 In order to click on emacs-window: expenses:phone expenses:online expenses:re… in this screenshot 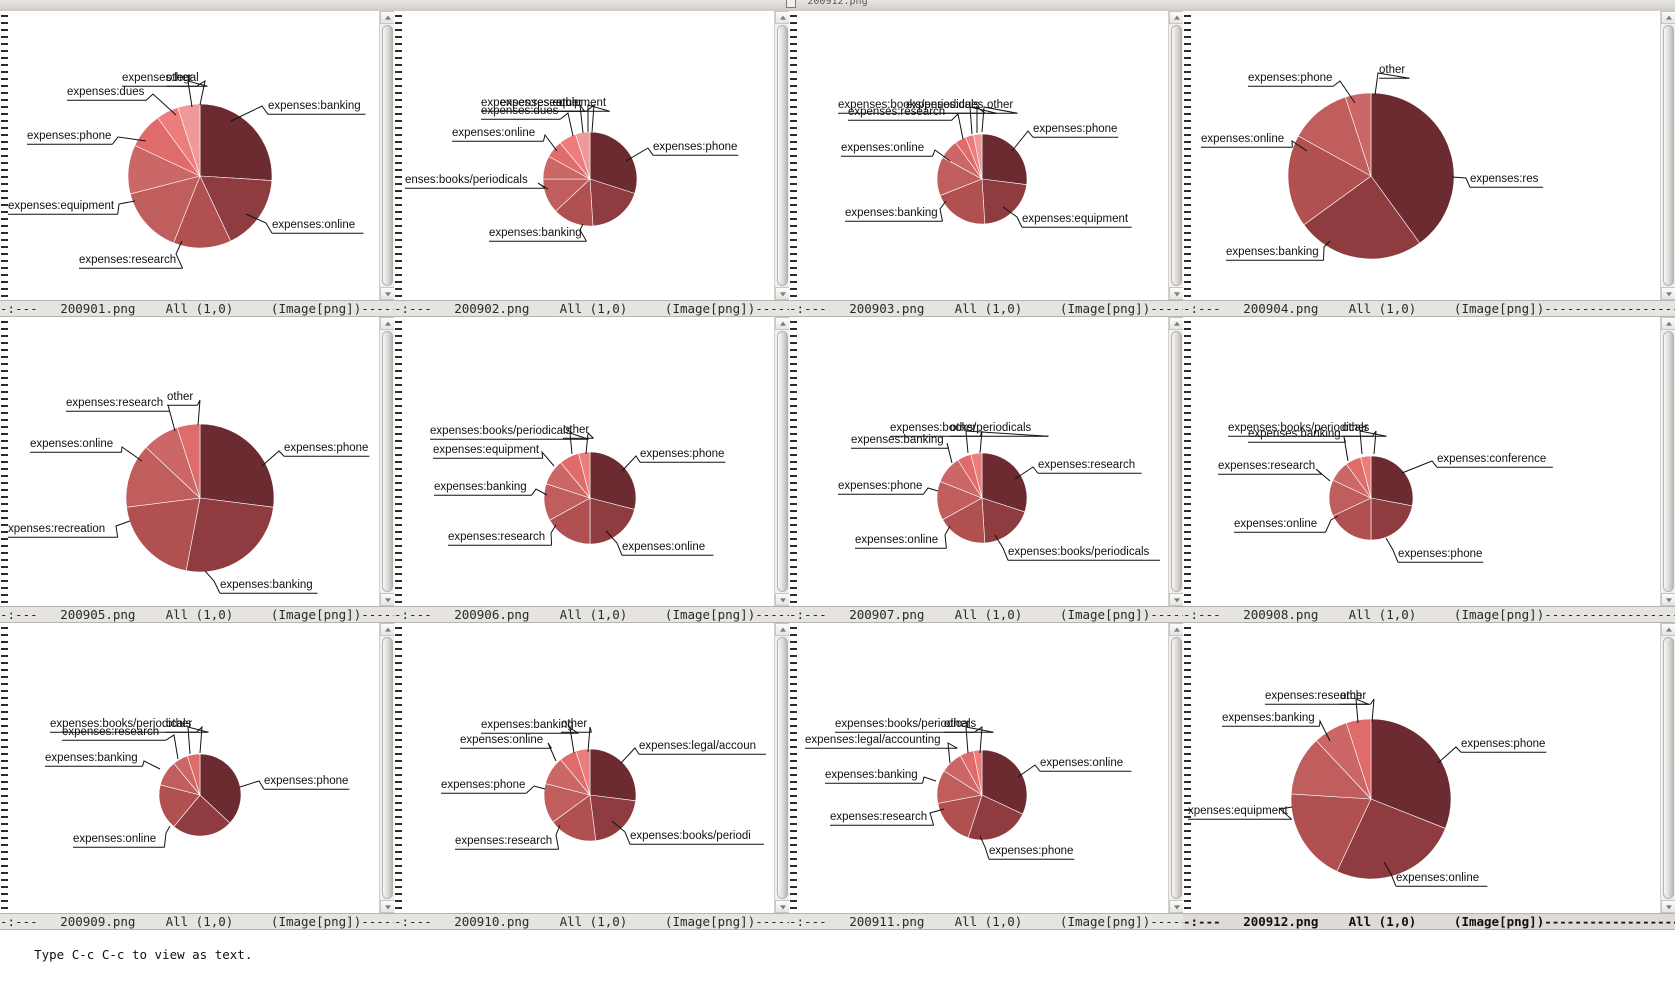, I will do `click(591, 470)`.